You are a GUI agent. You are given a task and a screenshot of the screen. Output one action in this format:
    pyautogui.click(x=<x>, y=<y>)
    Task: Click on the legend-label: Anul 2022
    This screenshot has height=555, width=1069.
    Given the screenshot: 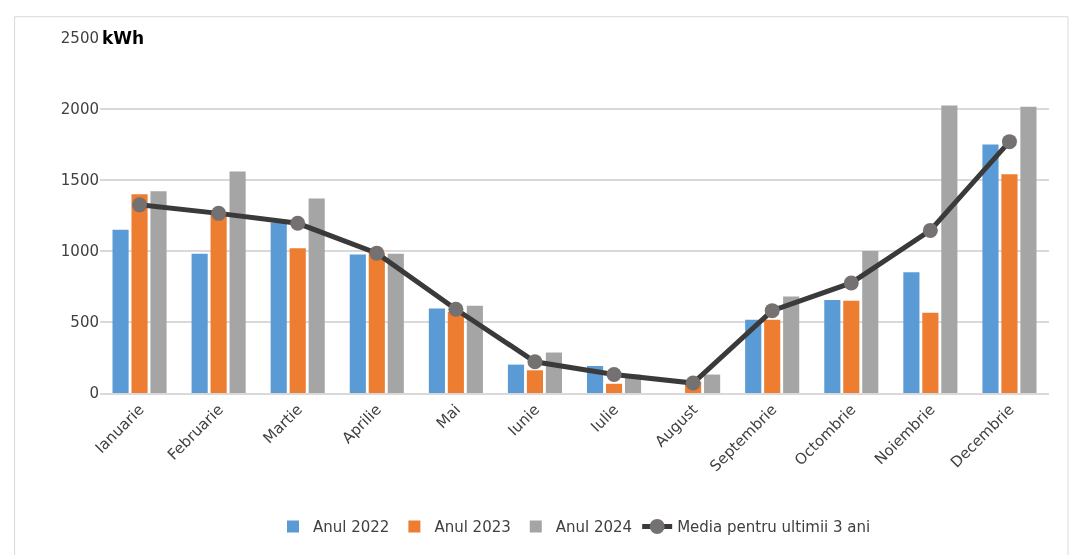 What is the action you would take?
    pyautogui.click(x=351, y=527)
    